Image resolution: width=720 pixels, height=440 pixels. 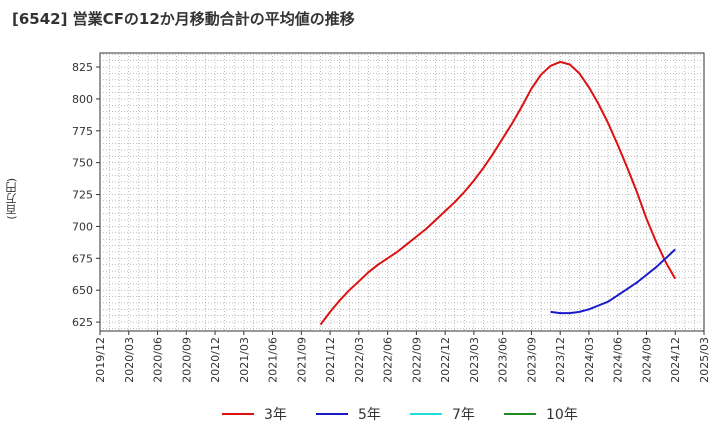 What do you see at coordinates (129, 360) in the screenshot?
I see `x-tick-label: 2020/03` at bounding box center [129, 360].